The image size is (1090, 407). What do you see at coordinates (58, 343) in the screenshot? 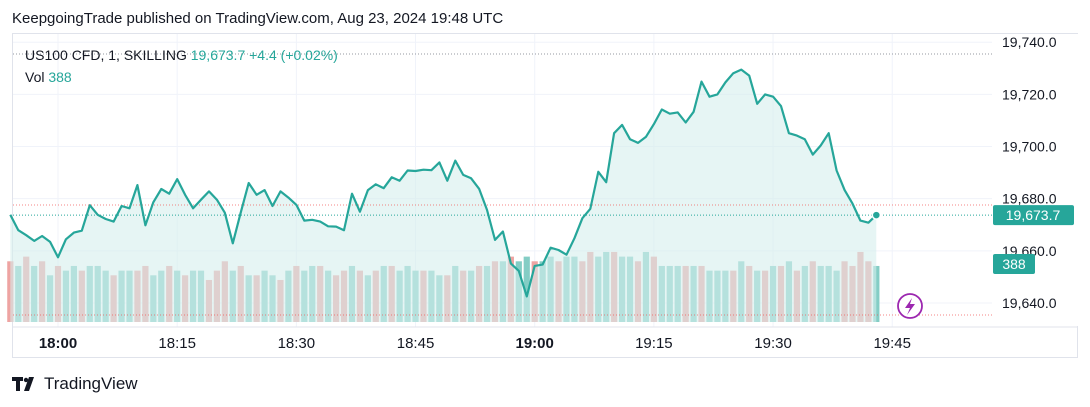
I see `x-tick-label: 18:00` at bounding box center [58, 343].